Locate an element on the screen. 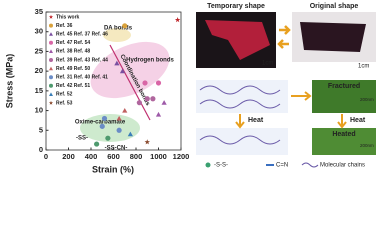 This screenshot has height=240, width=378. schematic-fractured is located at coordinates (242, 96).